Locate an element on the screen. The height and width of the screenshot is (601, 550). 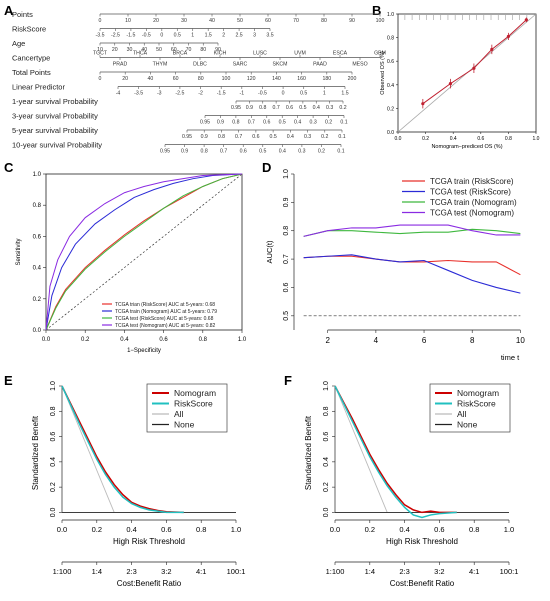
nomogram-tick-label: THYM is located at coordinates (160, 65).